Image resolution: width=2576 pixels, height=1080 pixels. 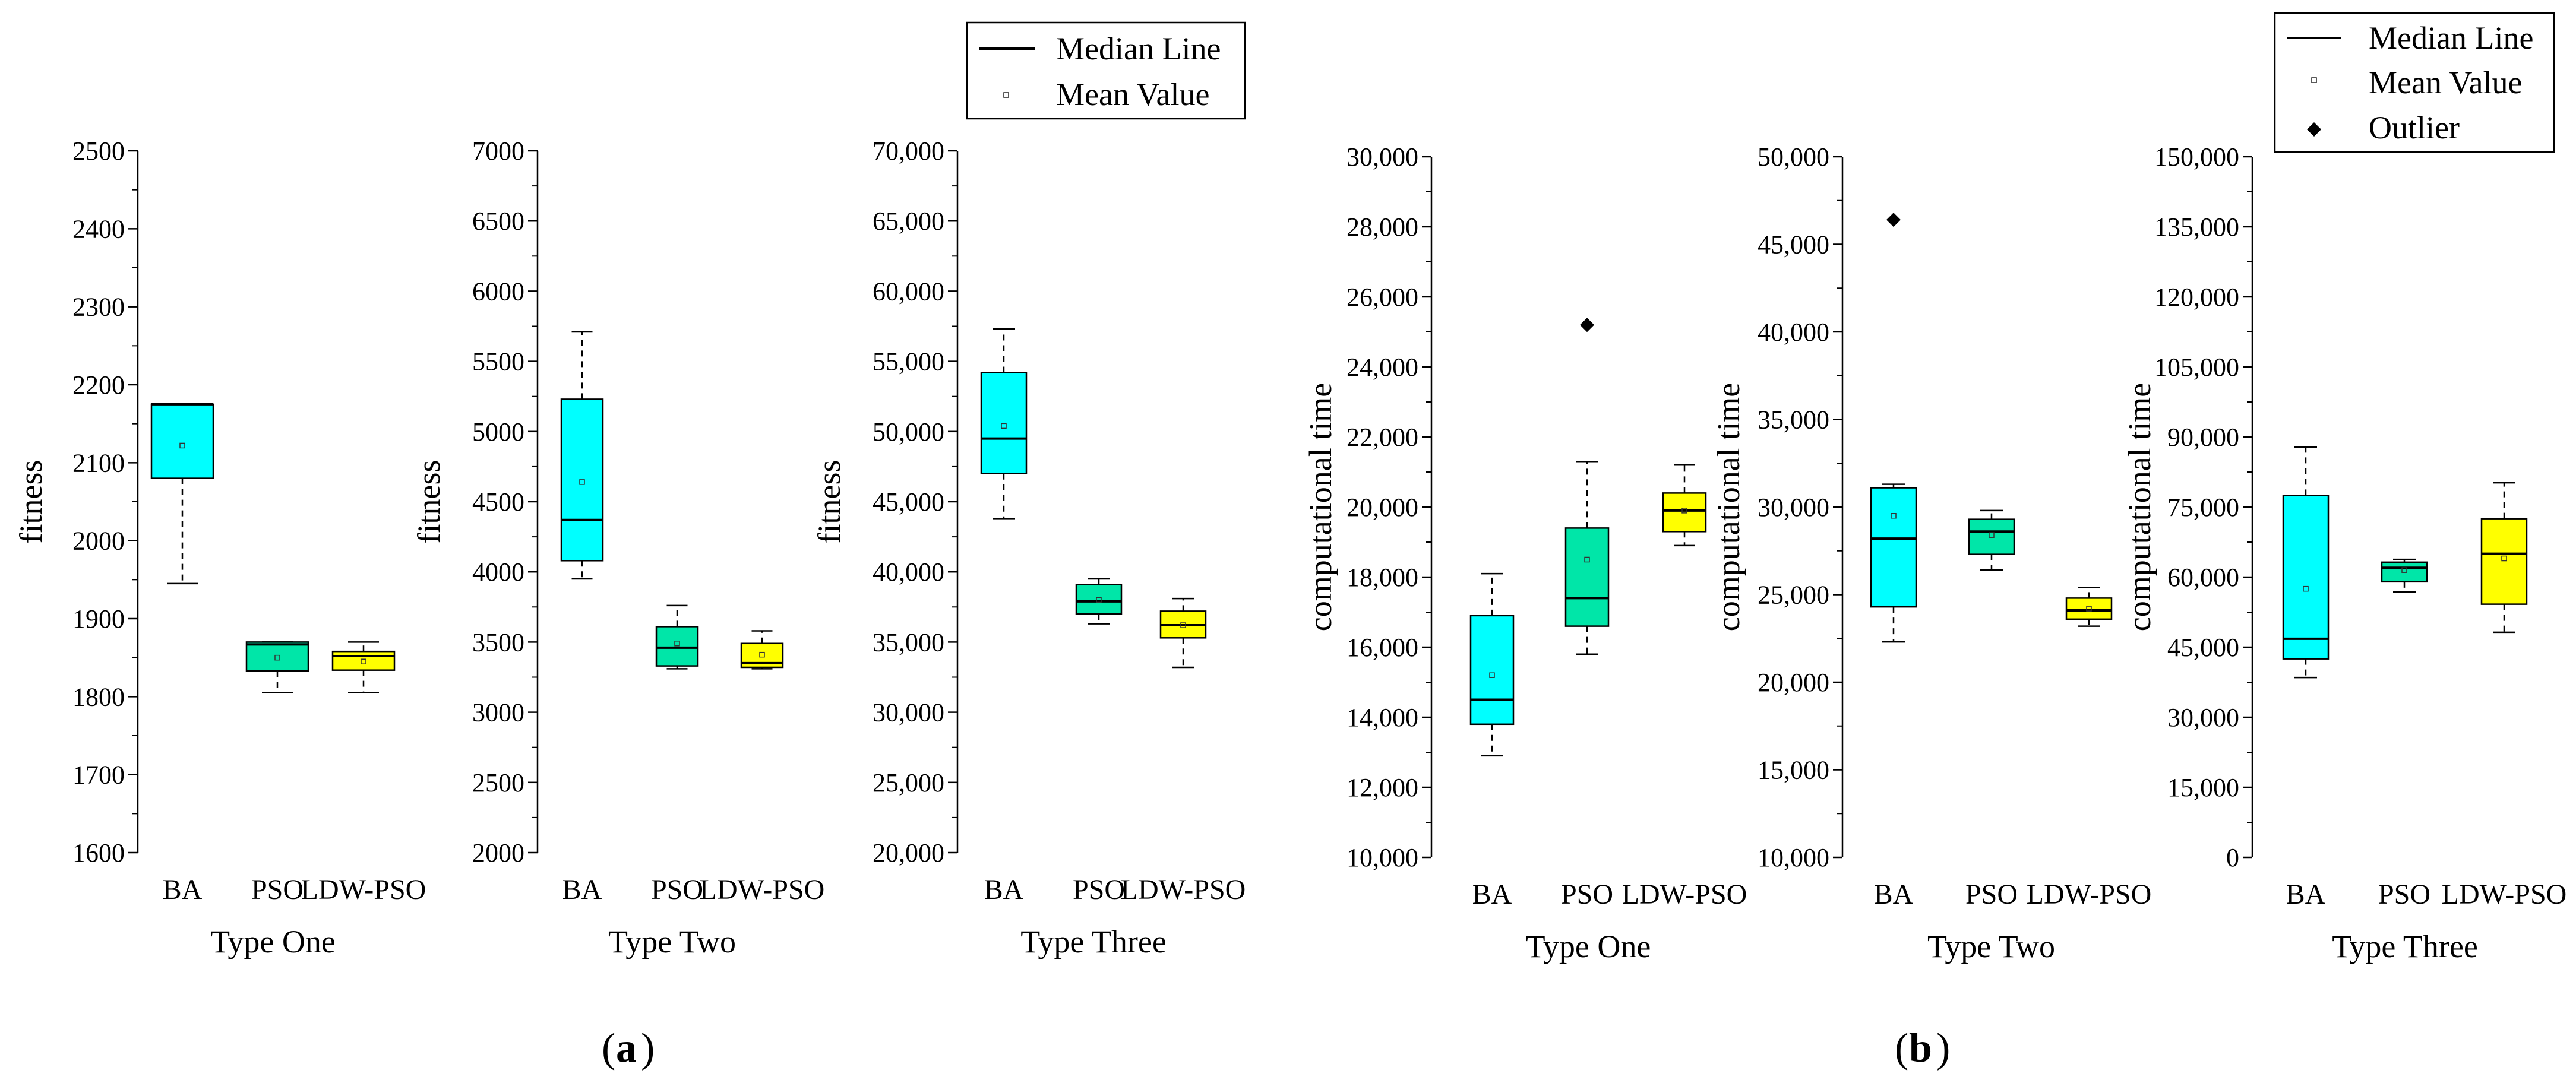 What do you see at coordinates (498, 152) in the screenshot?
I see `y-tick-label: 7000` at bounding box center [498, 152].